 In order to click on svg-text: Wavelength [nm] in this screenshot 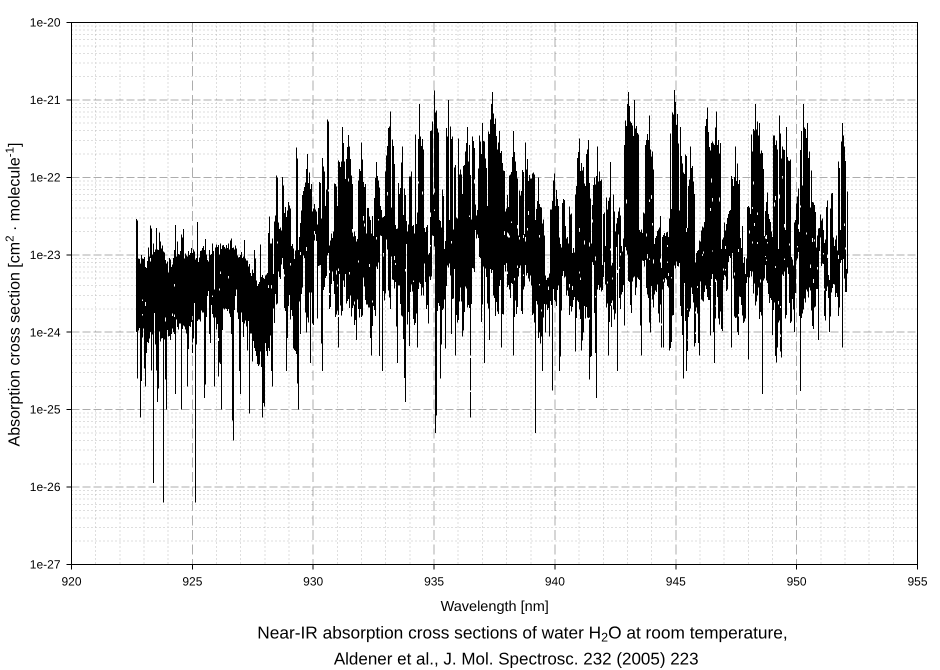, I will do `click(495, 607)`.